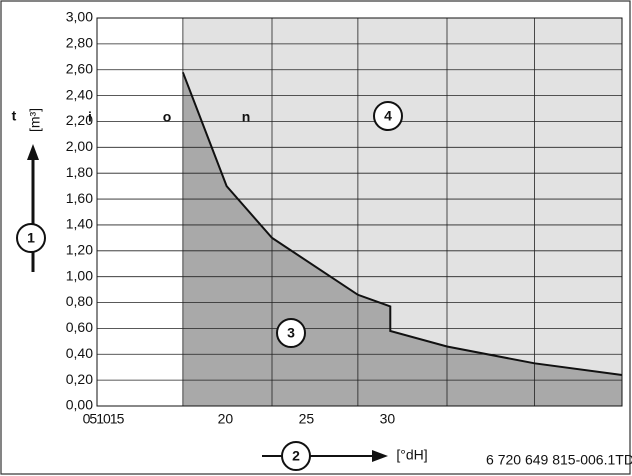 This screenshot has height=476, width=632. I want to click on y-tick-label: 0,60, so click(79, 327).